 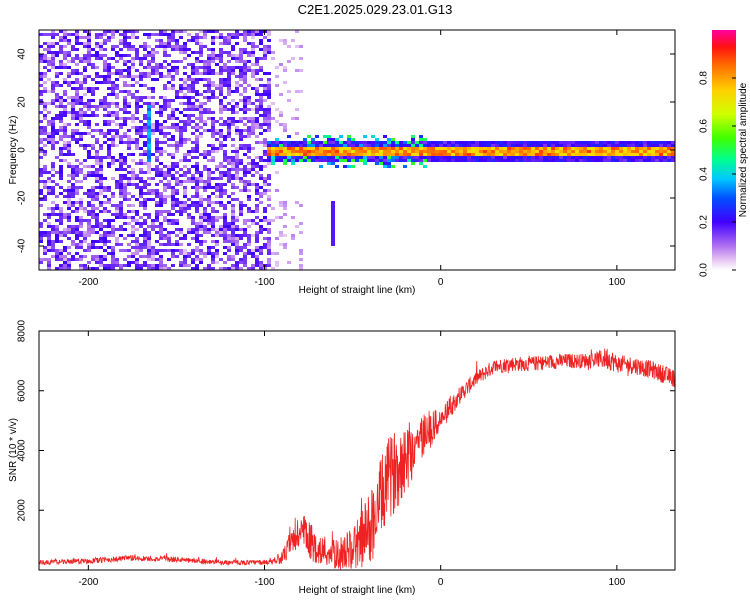 I want to click on y-tick-label: 4000, so click(x=22, y=450).